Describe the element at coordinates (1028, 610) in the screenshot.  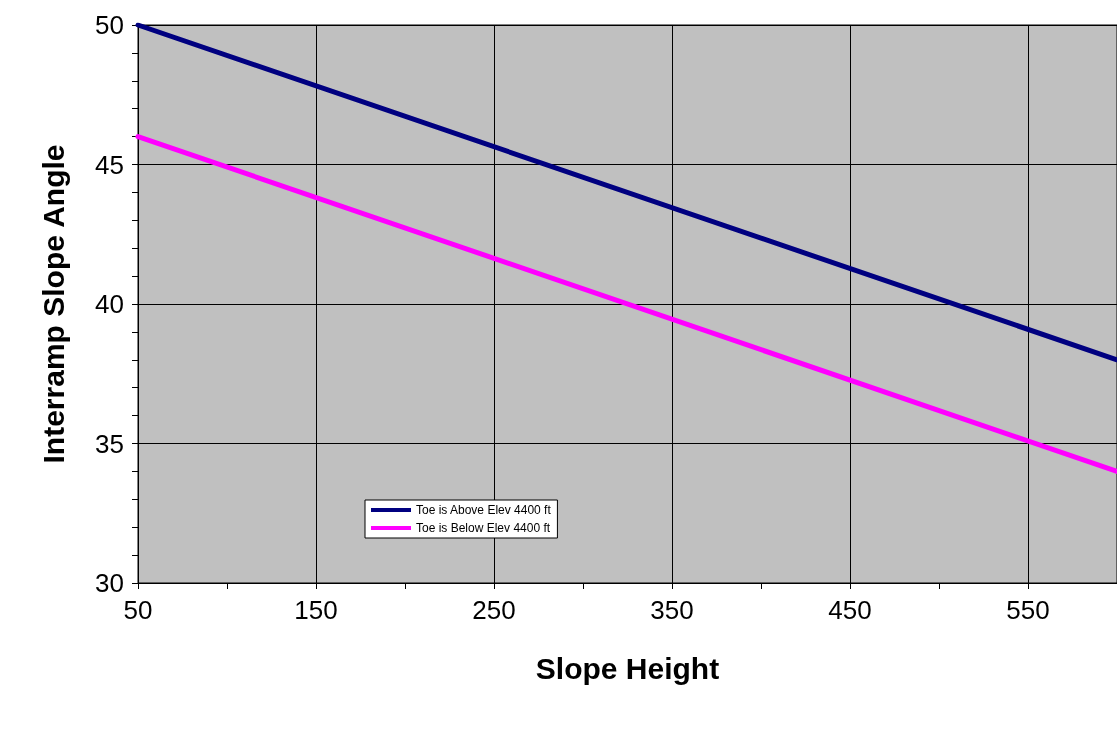
I see `x-tick-label: 550` at that location.